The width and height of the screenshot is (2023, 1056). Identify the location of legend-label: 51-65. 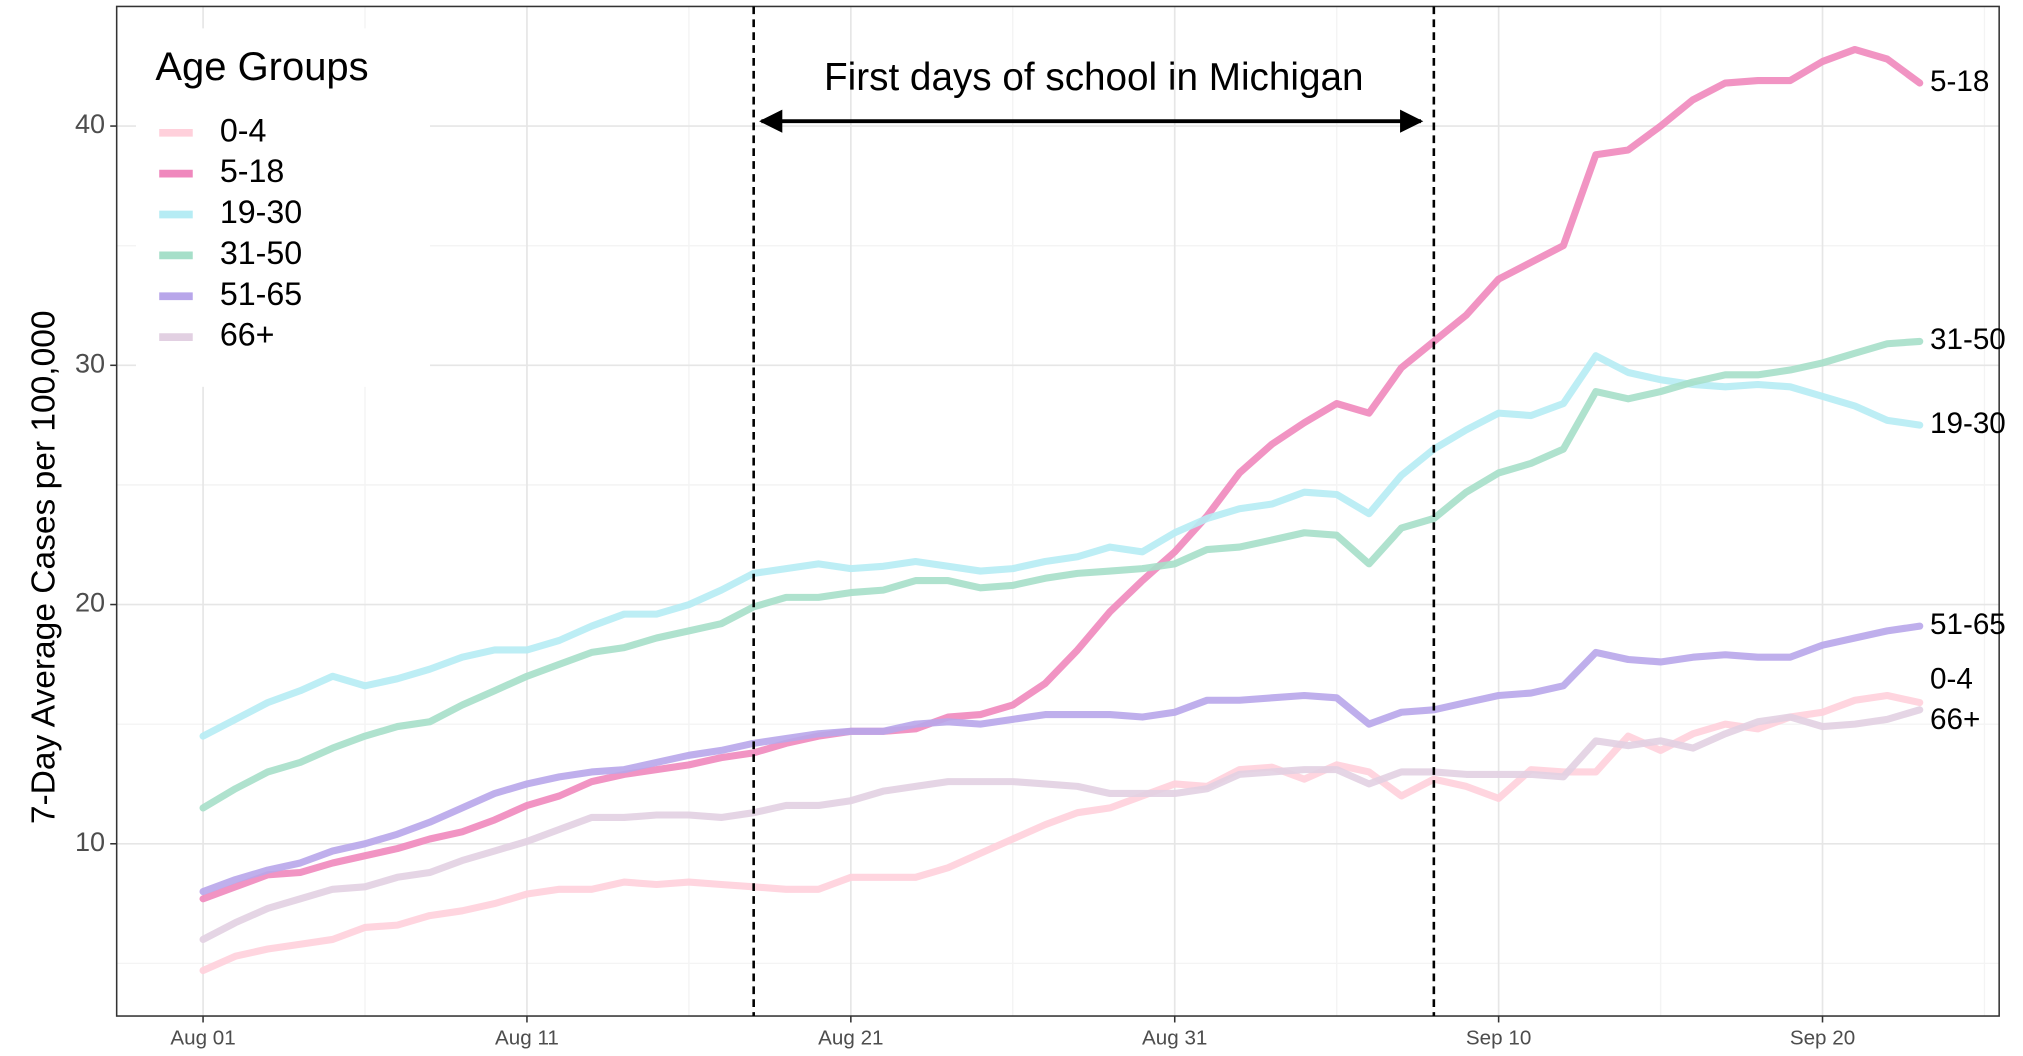
(261, 294).